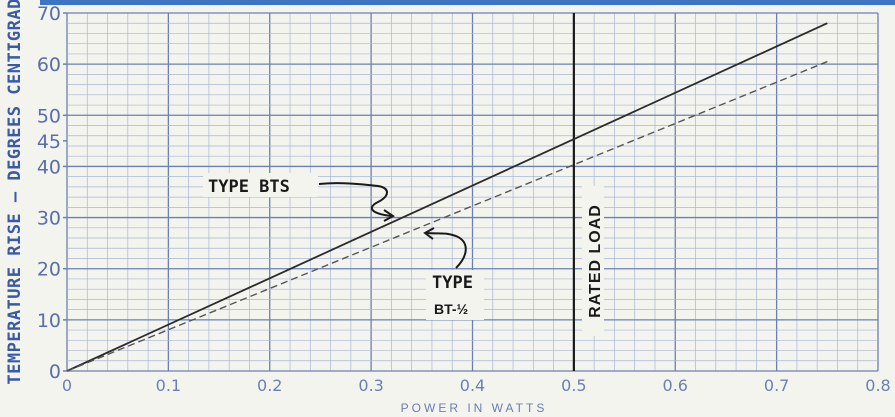  I want to click on bt-arrowhead, so click(429, 233).